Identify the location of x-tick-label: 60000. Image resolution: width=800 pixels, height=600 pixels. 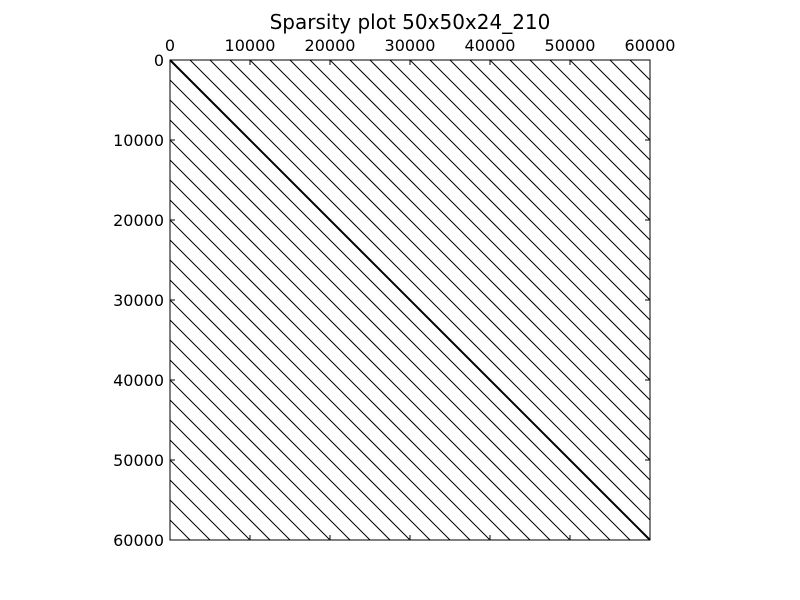
(650, 45).